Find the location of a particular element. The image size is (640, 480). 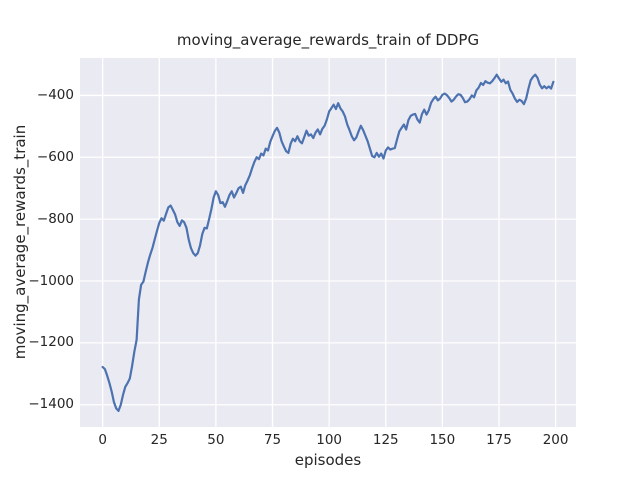

x-tick-label: 0 is located at coordinates (102, 440).